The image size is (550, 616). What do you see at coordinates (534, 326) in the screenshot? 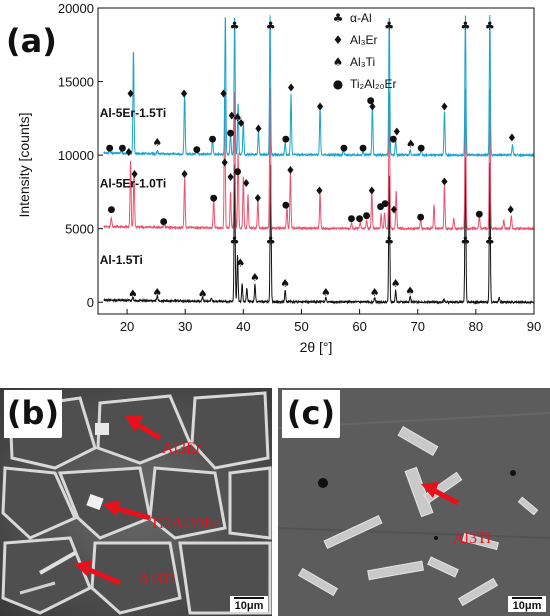
I see `x-tick-label: 90` at bounding box center [534, 326].